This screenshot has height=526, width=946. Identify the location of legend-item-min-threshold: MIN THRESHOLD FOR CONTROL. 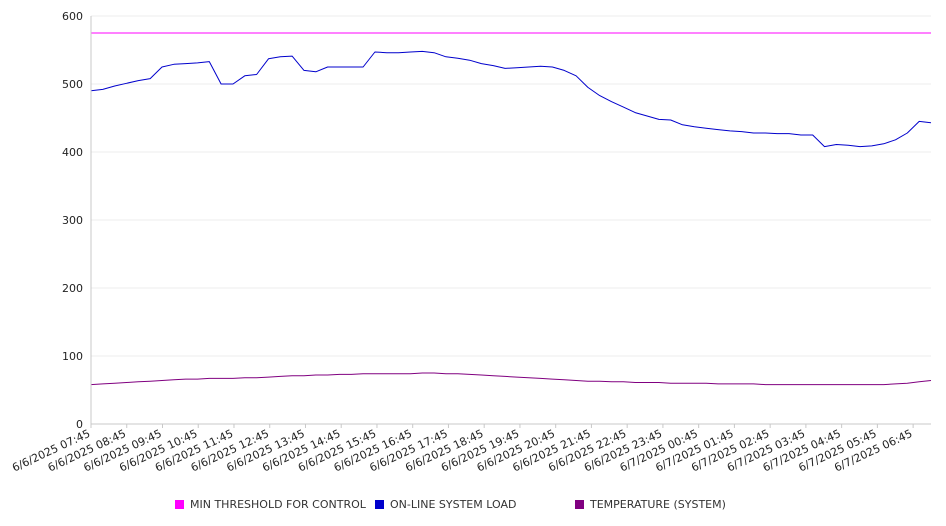
(270, 504).